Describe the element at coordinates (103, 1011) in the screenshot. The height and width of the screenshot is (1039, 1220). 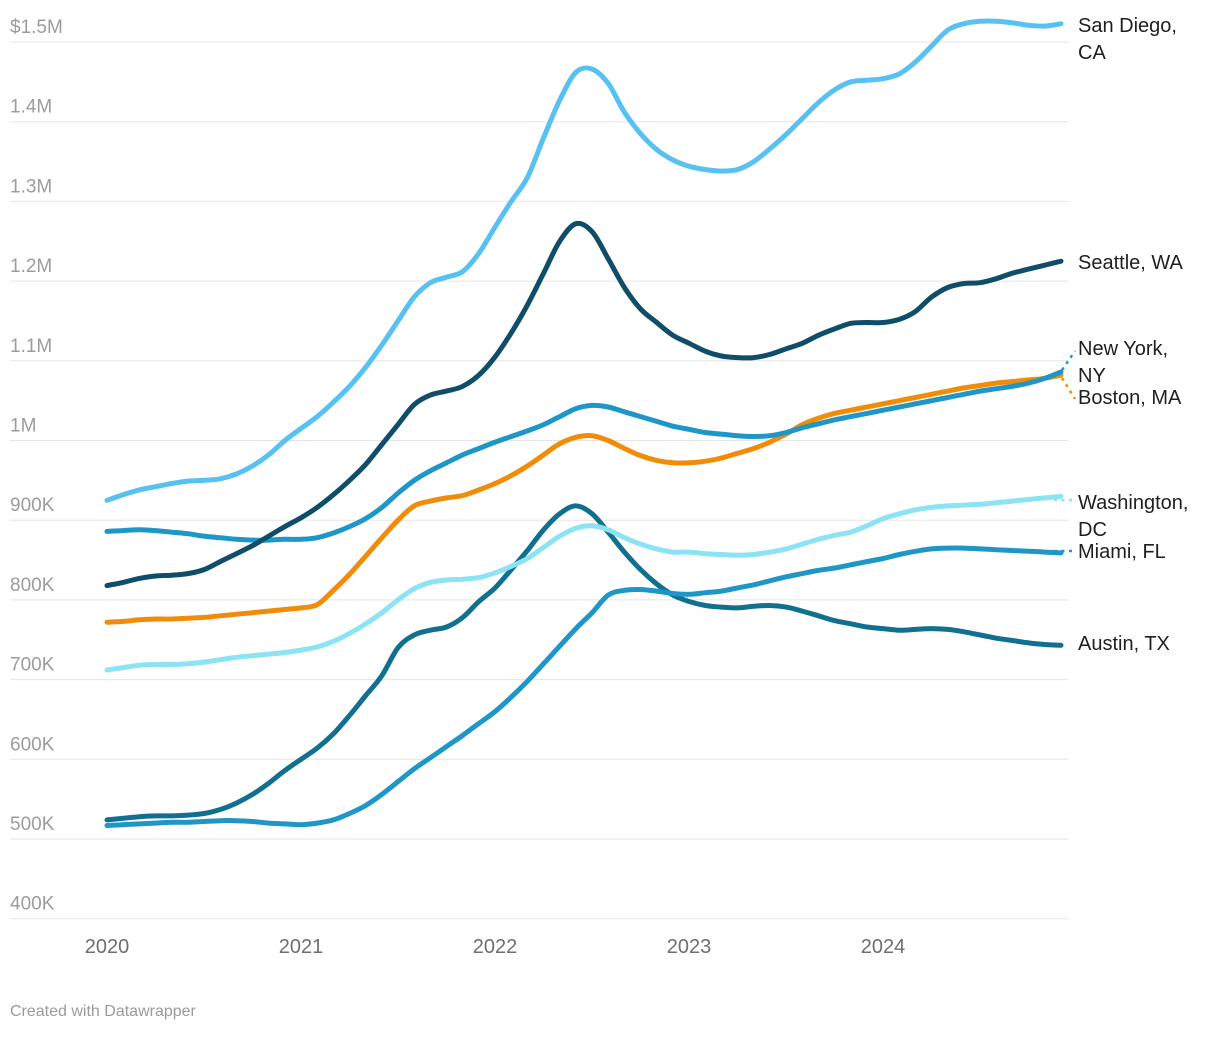
I see `datawrapper-credit: Created with Datawrapper` at that location.